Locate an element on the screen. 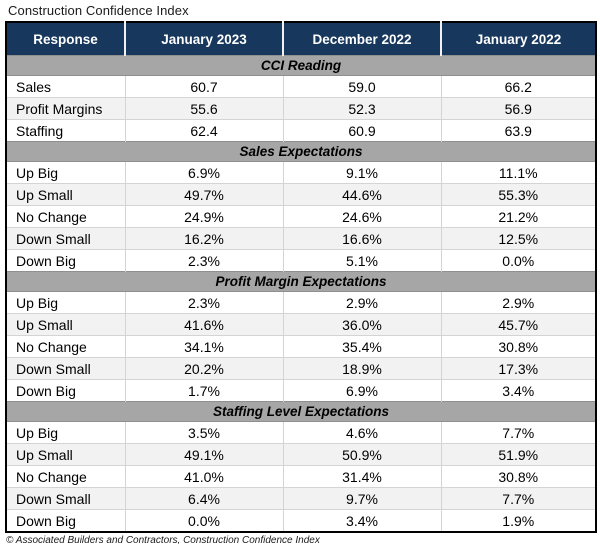  cell-value: 52.3 is located at coordinates (361, 108).